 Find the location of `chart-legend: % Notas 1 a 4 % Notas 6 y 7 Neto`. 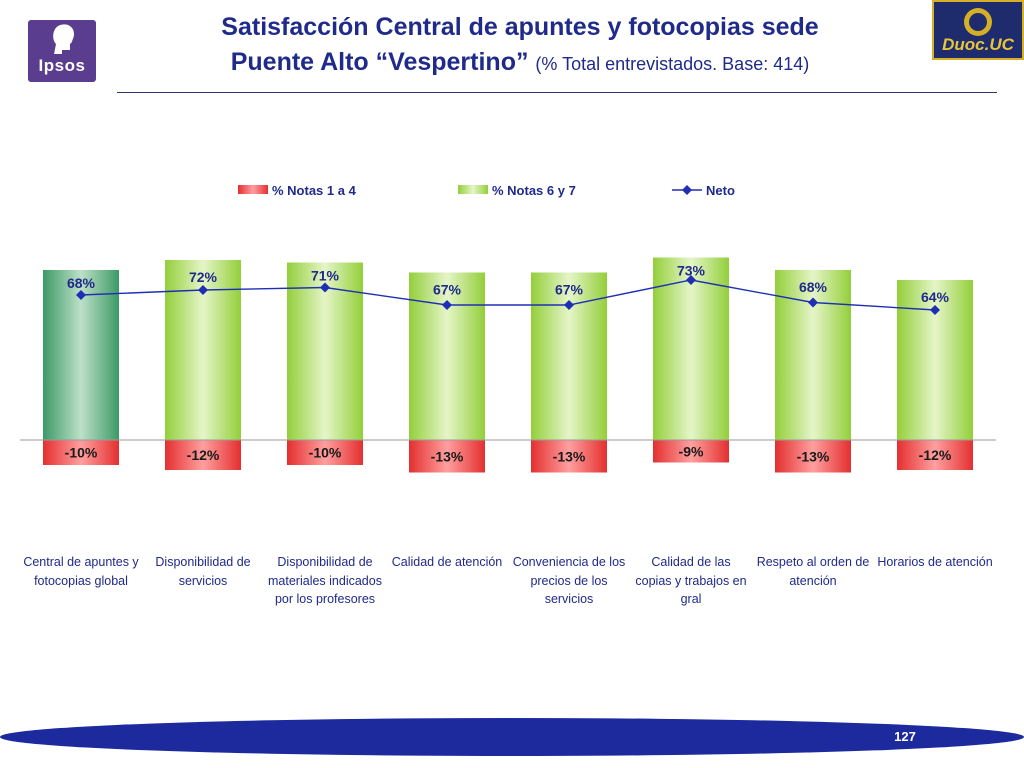

chart-legend: % Notas 1 a 4 % Notas 6 y 7 Neto is located at coordinates (486, 190).